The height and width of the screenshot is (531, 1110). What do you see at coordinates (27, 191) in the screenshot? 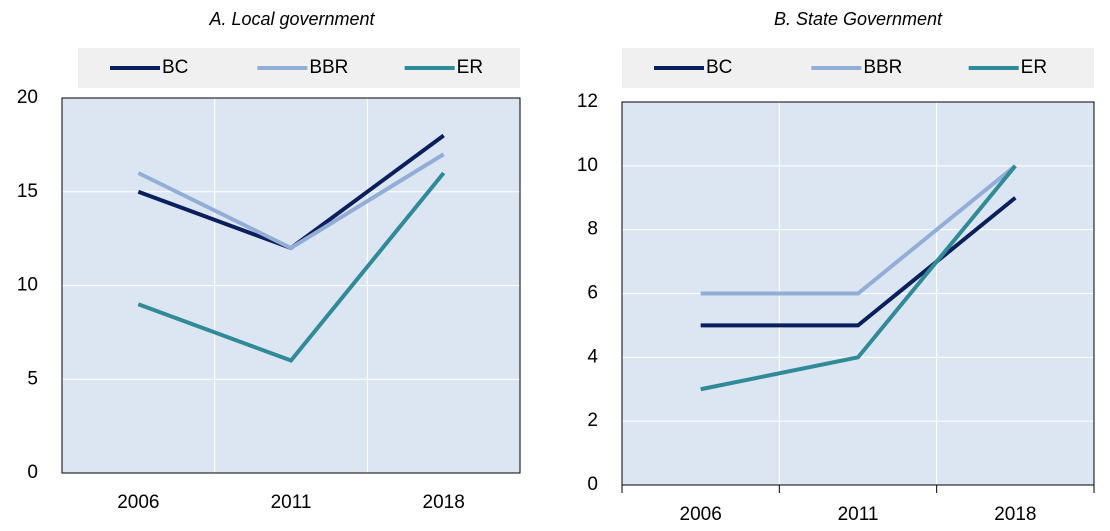
I see `y-tick-label: 15` at bounding box center [27, 191].